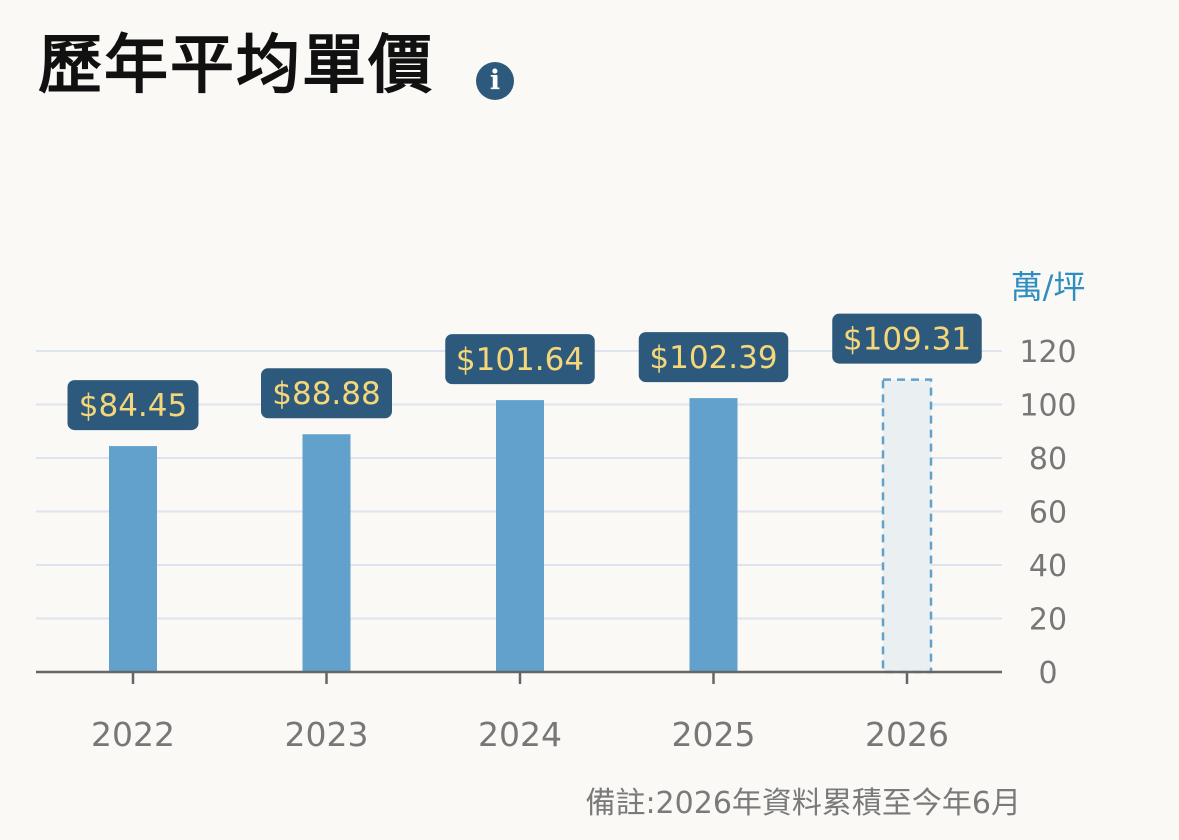 The width and height of the screenshot is (1179, 840). I want to click on y-tick-label: 0, so click(1047, 673).